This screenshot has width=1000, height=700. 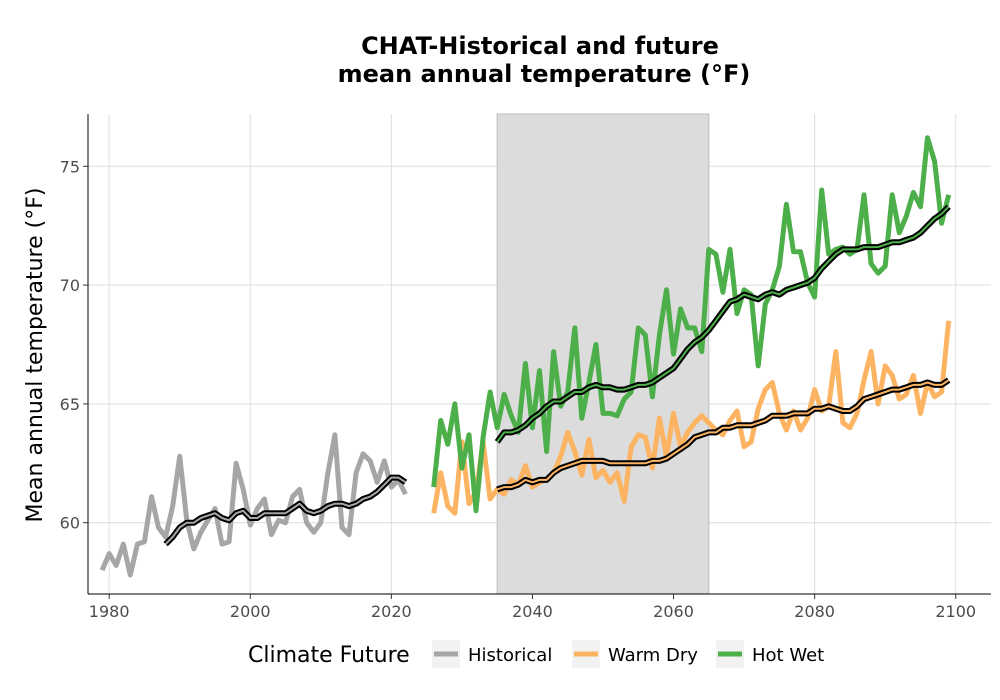 What do you see at coordinates (70, 166) in the screenshot?
I see `y-tick-label: 75` at bounding box center [70, 166].